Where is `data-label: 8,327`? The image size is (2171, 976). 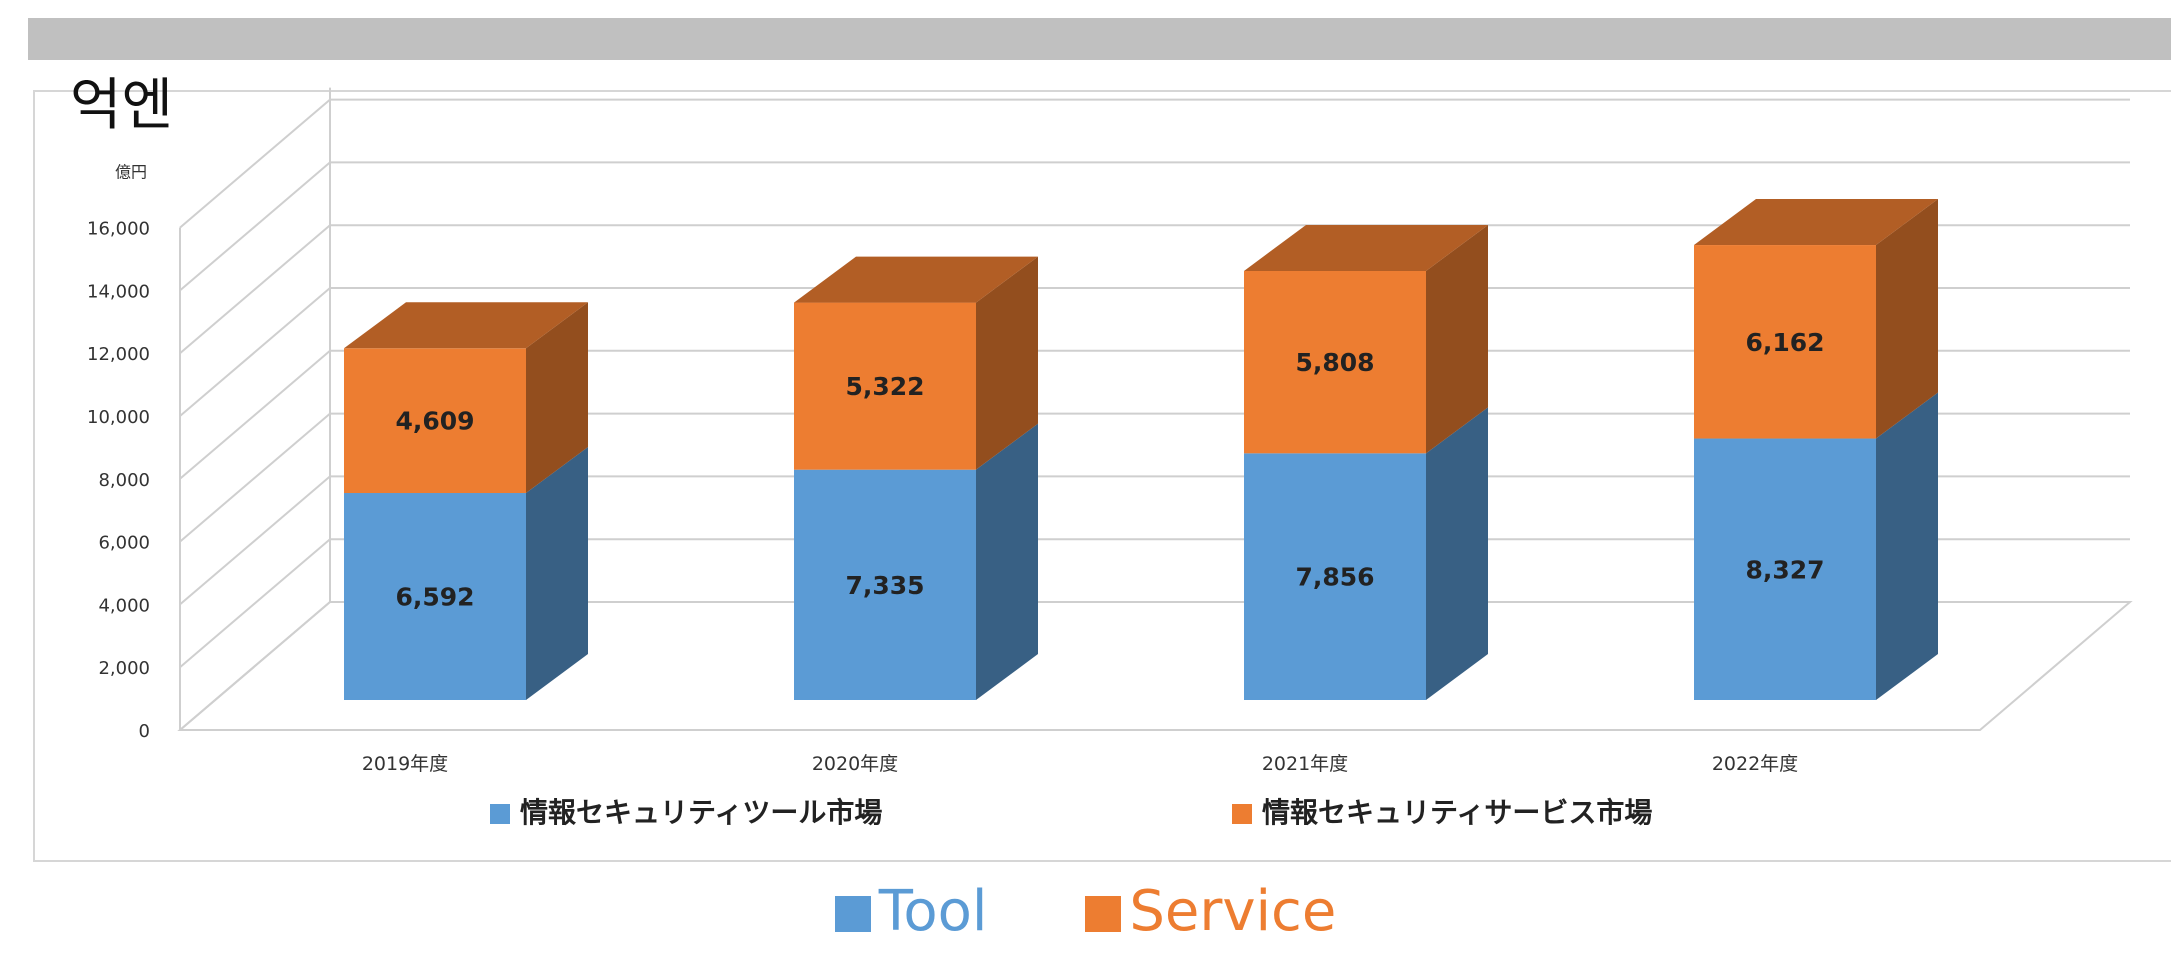
data-label: 8,327 is located at coordinates (1784, 569).